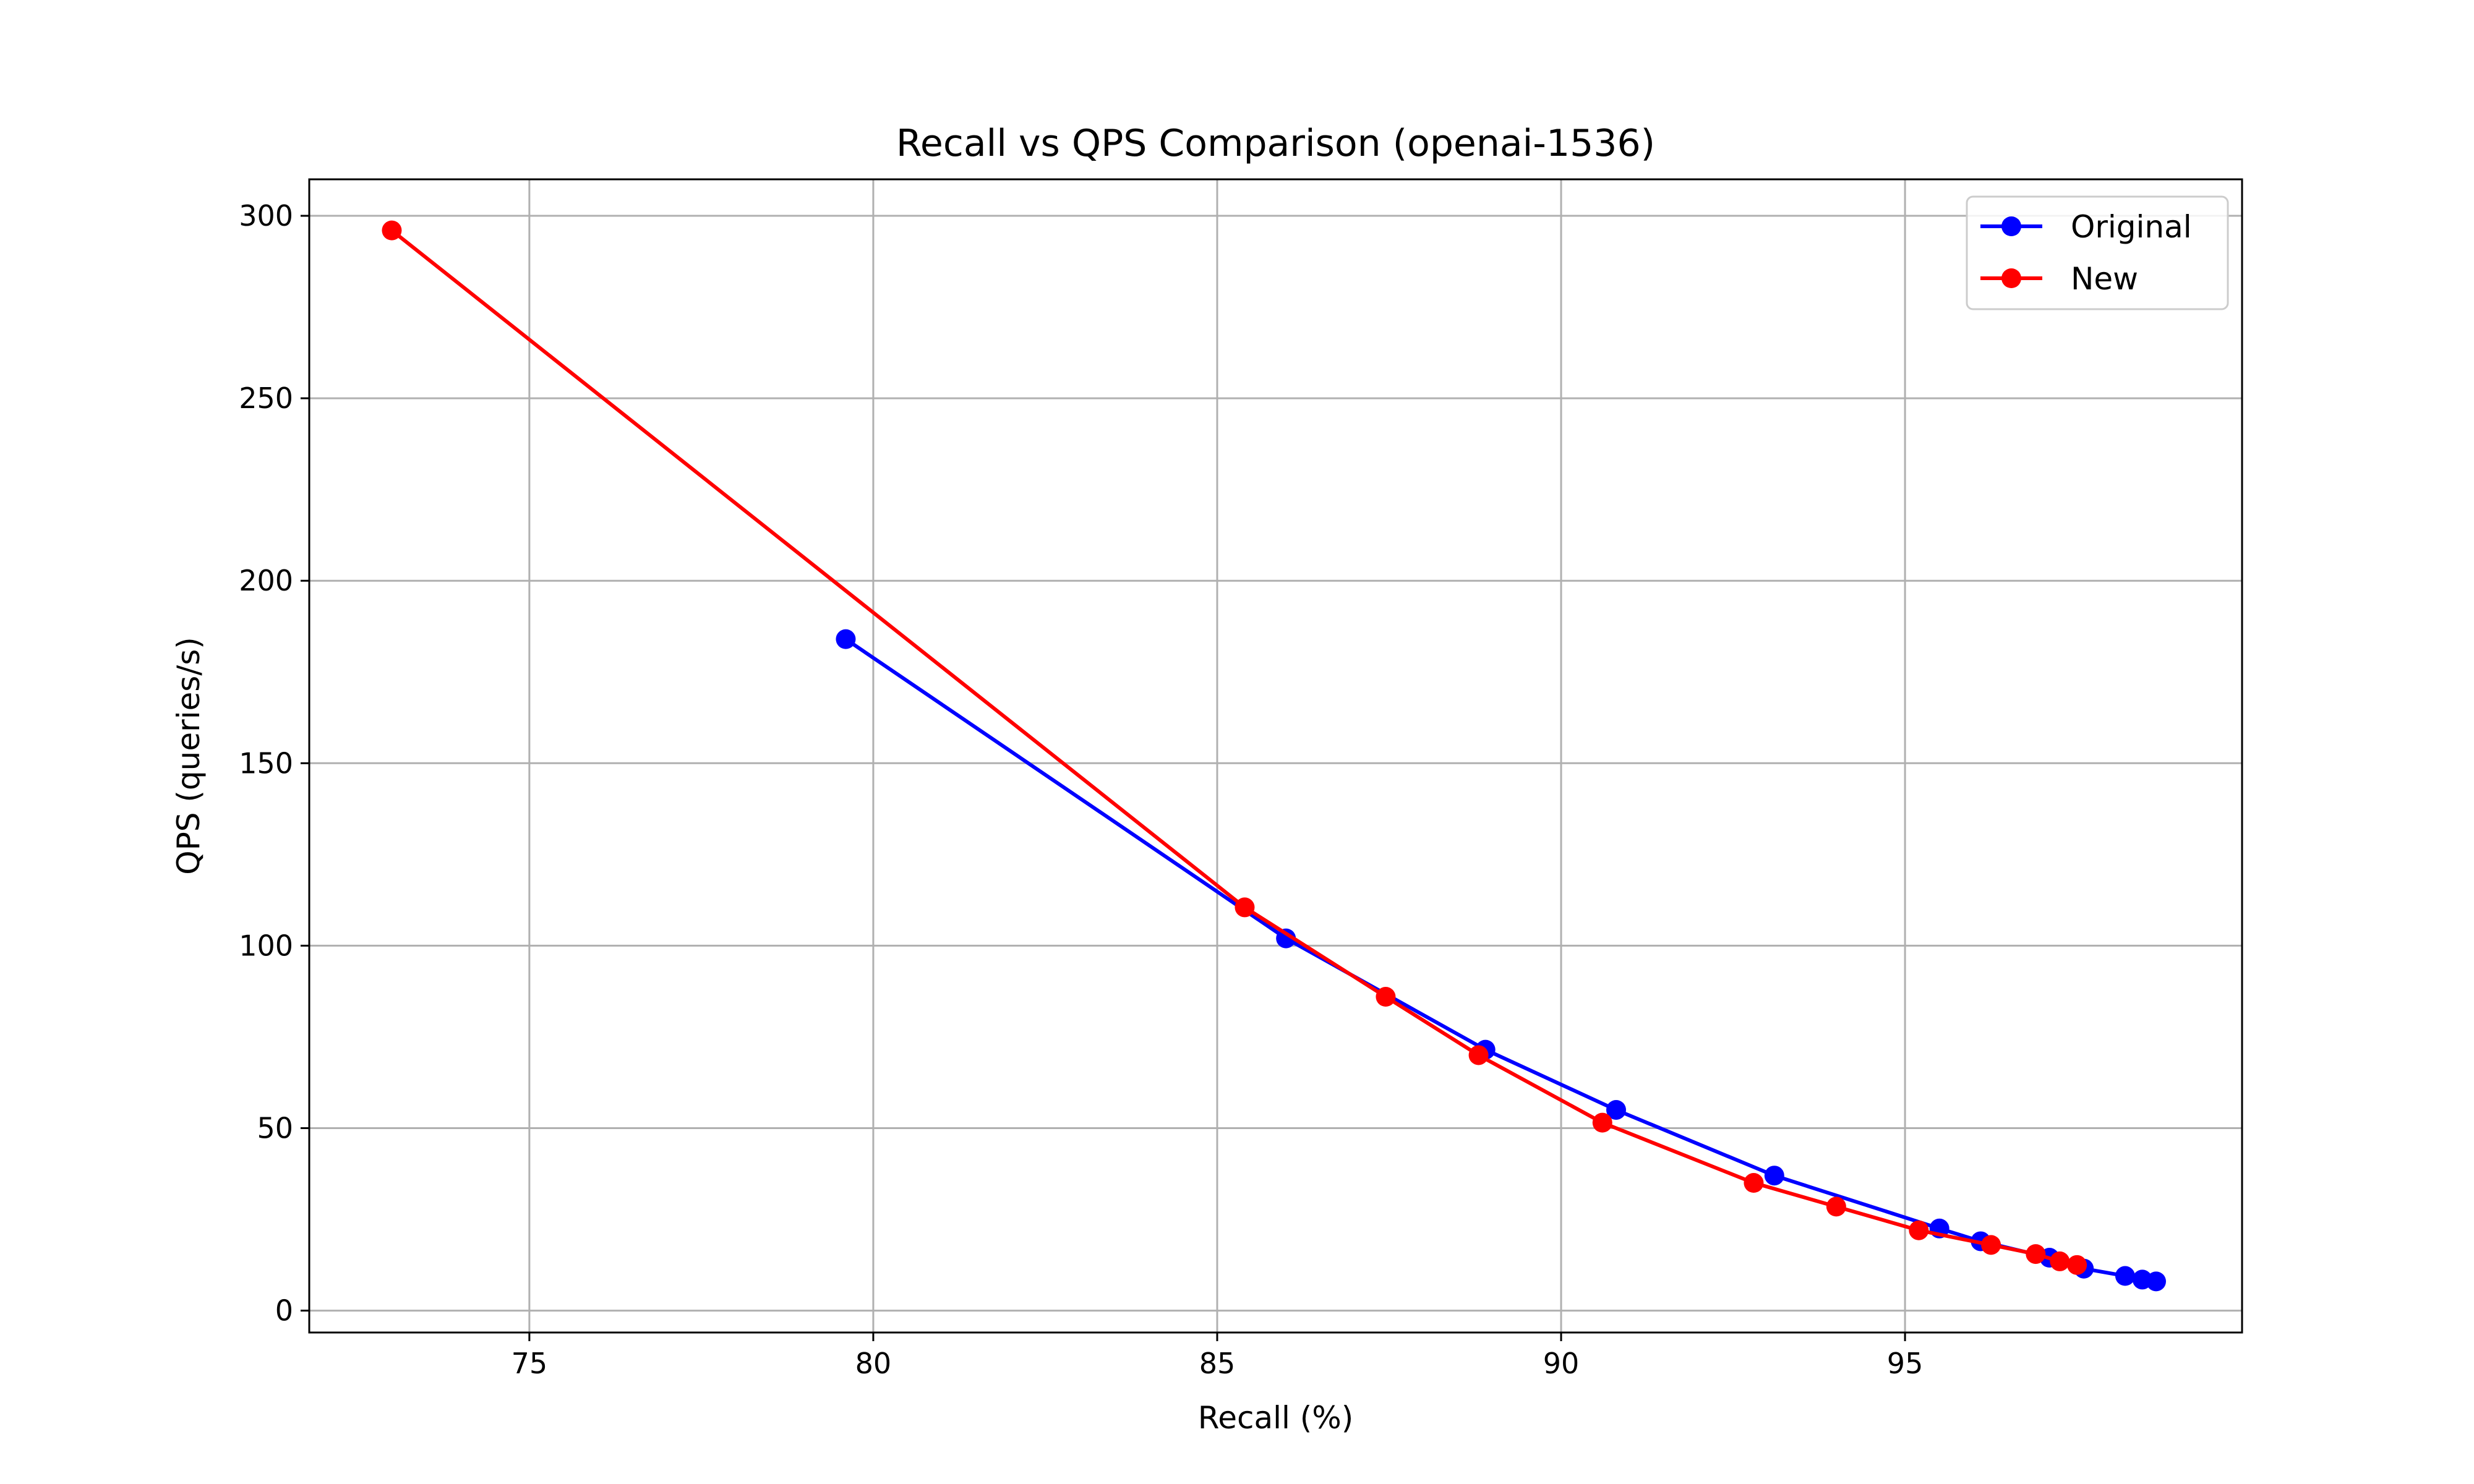 This screenshot has width=2474, height=1484. What do you see at coordinates (284, 1311) in the screenshot?
I see `y-tick-label: 0` at bounding box center [284, 1311].